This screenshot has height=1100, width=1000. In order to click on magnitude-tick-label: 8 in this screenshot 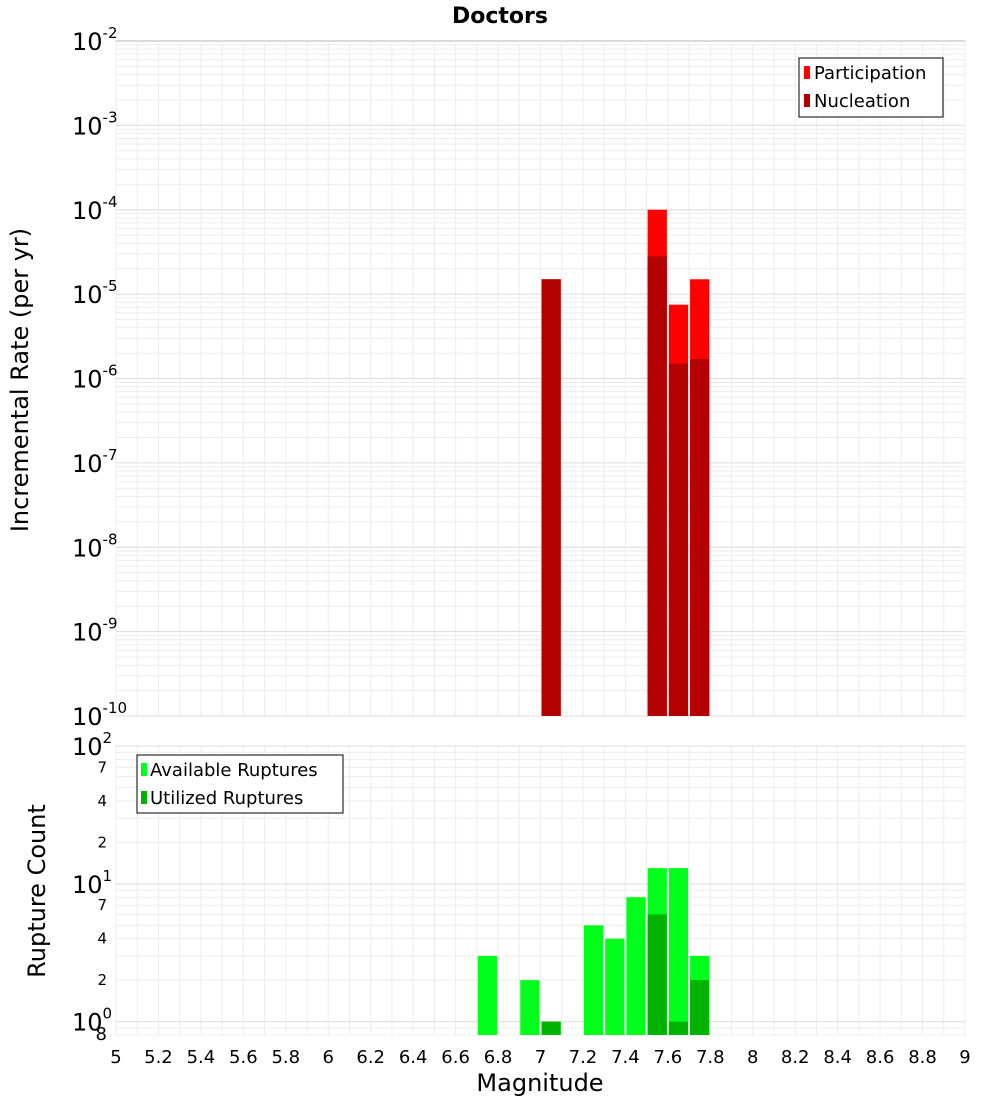, I will do `click(752, 1057)`.